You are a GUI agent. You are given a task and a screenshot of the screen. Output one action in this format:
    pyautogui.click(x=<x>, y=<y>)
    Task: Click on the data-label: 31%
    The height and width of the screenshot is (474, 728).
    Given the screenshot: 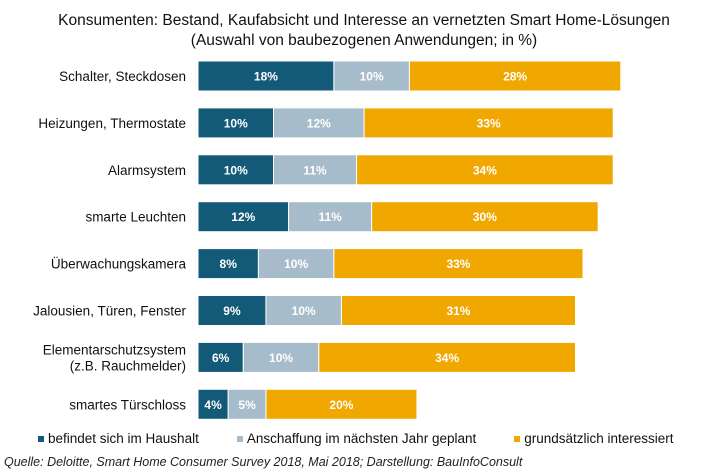 What is the action you would take?
    pyautogui.click(x=458, y=311)
    